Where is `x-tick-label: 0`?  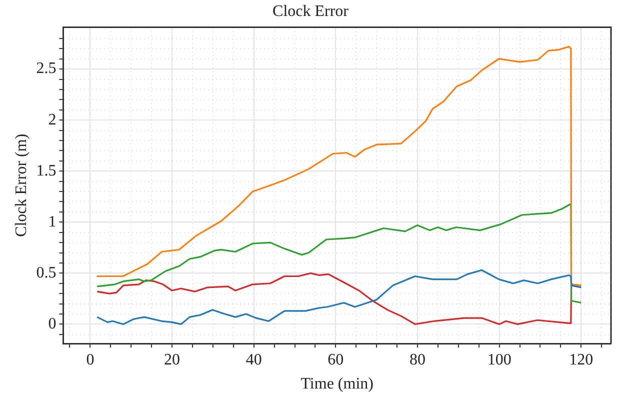
x-tick-label: 0 is located at coordinates (90, 359).